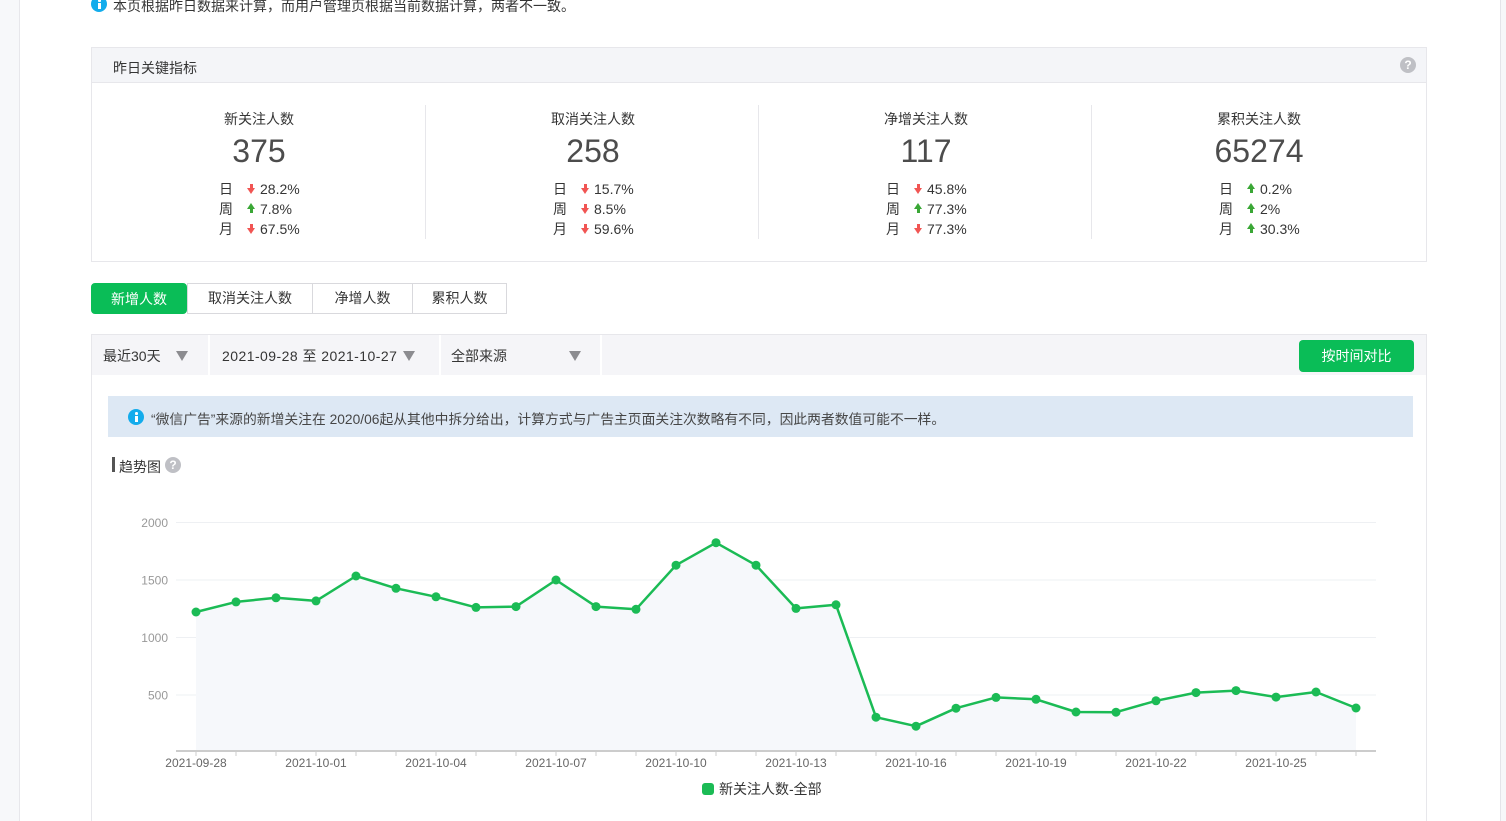  Describe the element at coordinates (916, 763) in the screenshot. I see `svg-text: 2021-10-16` at that location.